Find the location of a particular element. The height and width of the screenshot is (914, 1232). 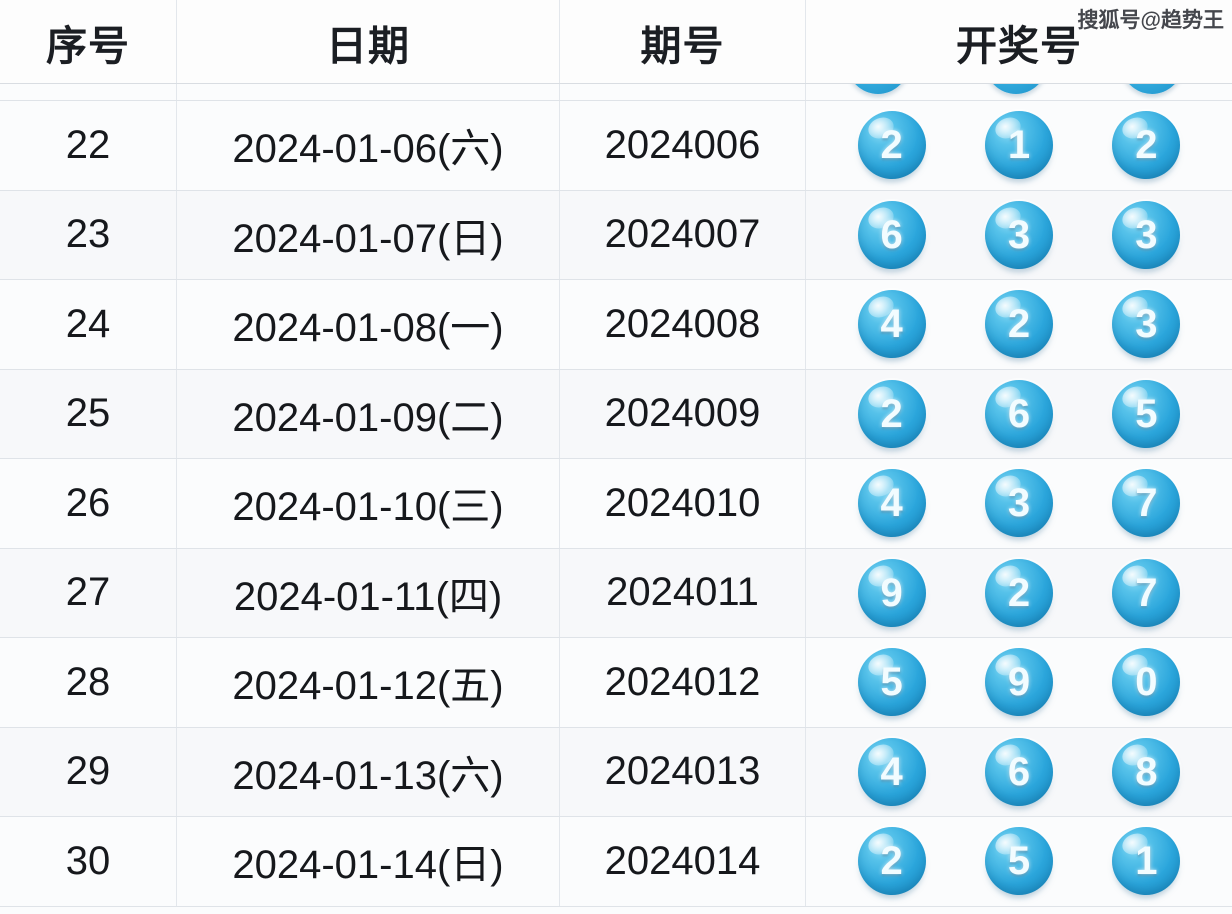

clipped-cell-balls is located at coordinates (1019, 92).